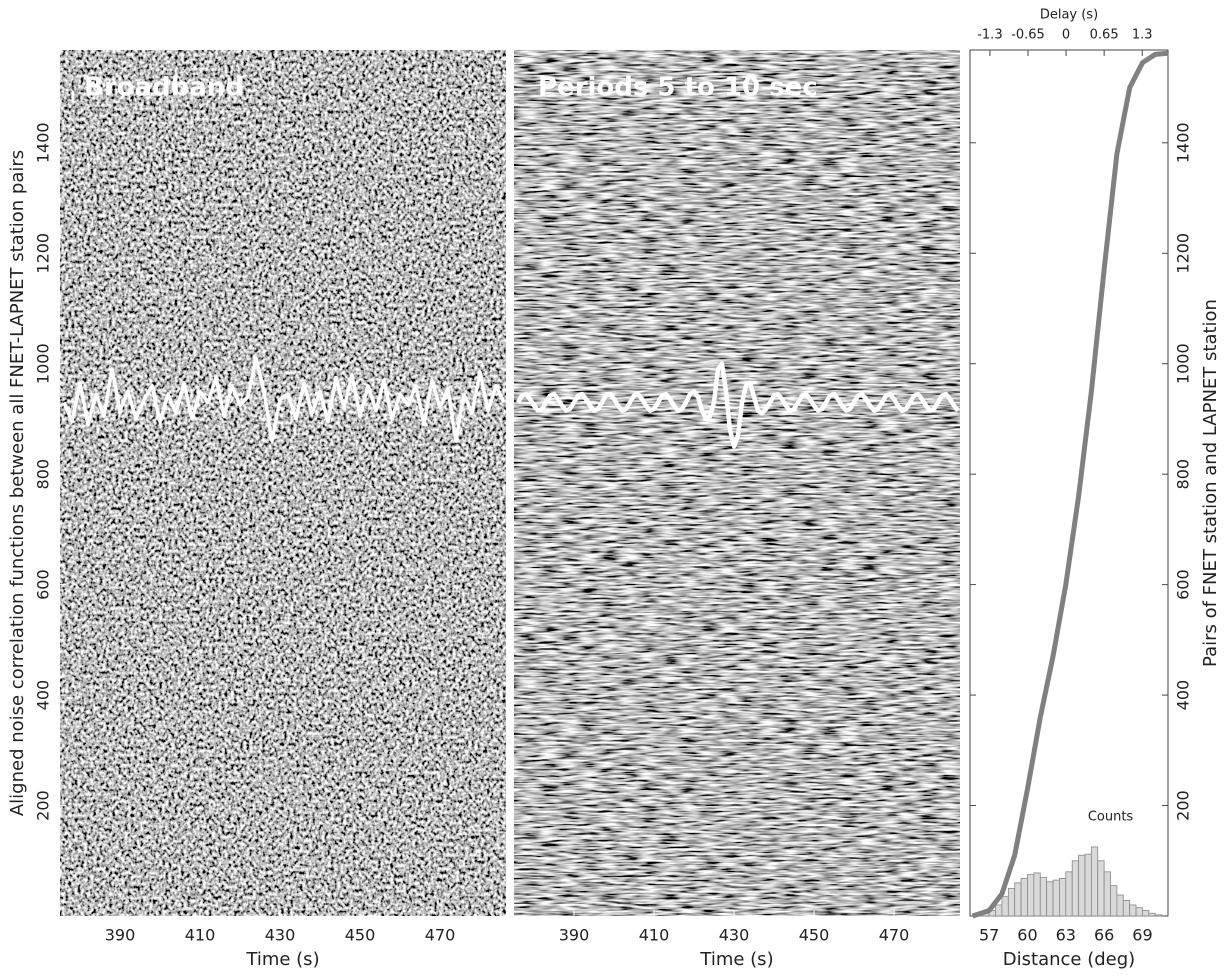 Image resolution: width=1226 pixels, height=977 pixels. What do you see at coordinates (1142, 935) in the screenshot?
I see `x-tick-label: 69` at bounding box center [1142, 935].